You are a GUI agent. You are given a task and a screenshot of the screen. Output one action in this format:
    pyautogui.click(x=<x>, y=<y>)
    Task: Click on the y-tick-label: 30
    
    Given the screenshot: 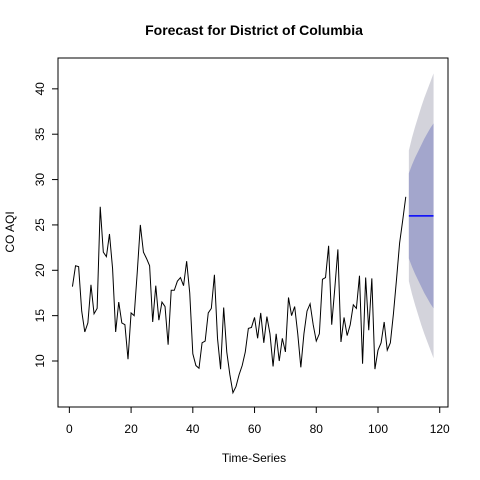 What is the action you would take?
    pyautogui.click(x=40, y=180)
    